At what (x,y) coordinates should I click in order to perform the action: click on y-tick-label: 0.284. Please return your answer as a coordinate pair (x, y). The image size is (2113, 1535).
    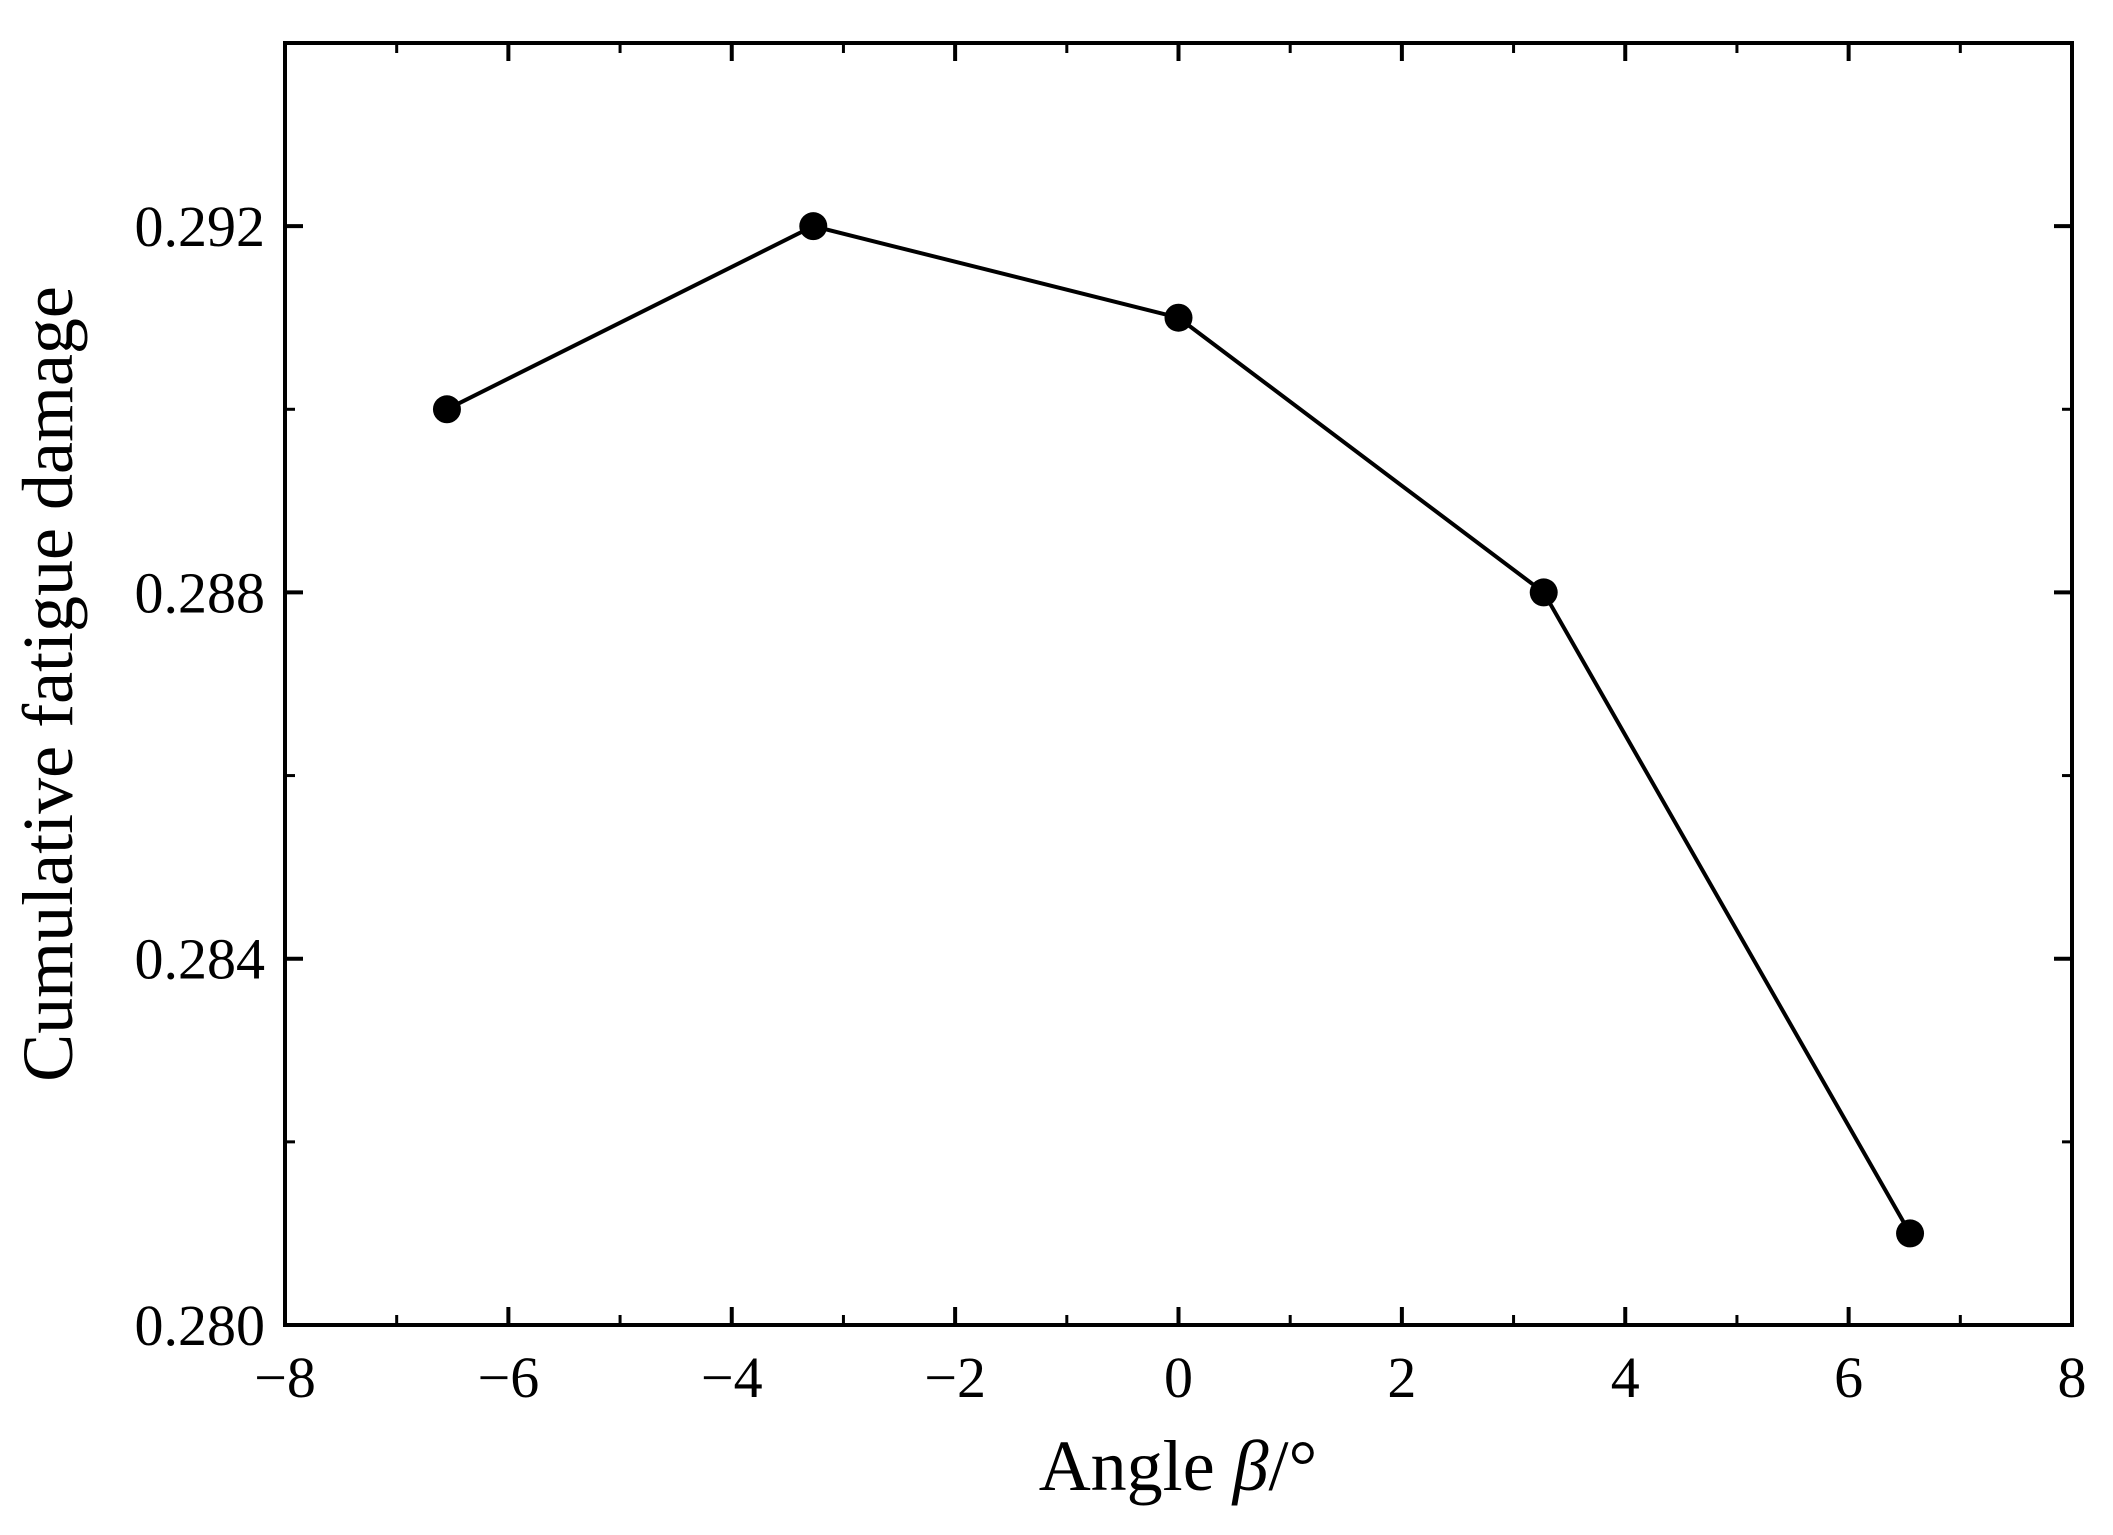
    Looking at the image, I should click on (200, 959).